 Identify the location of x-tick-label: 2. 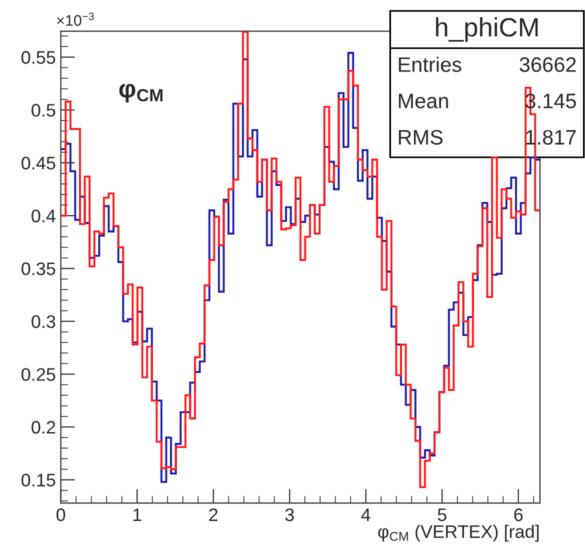
(213, 515).